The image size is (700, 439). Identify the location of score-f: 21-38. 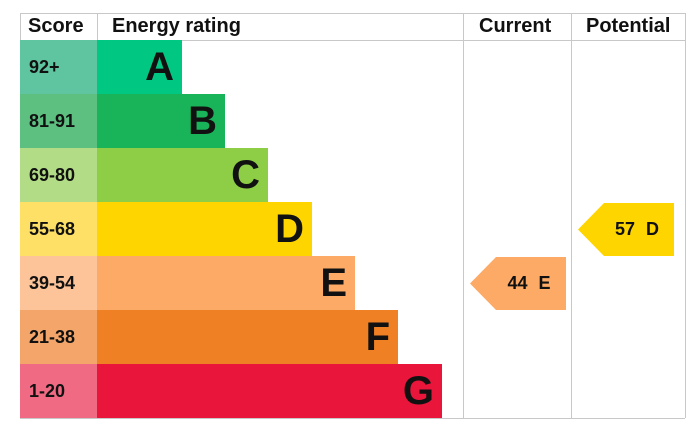
(58, 337).